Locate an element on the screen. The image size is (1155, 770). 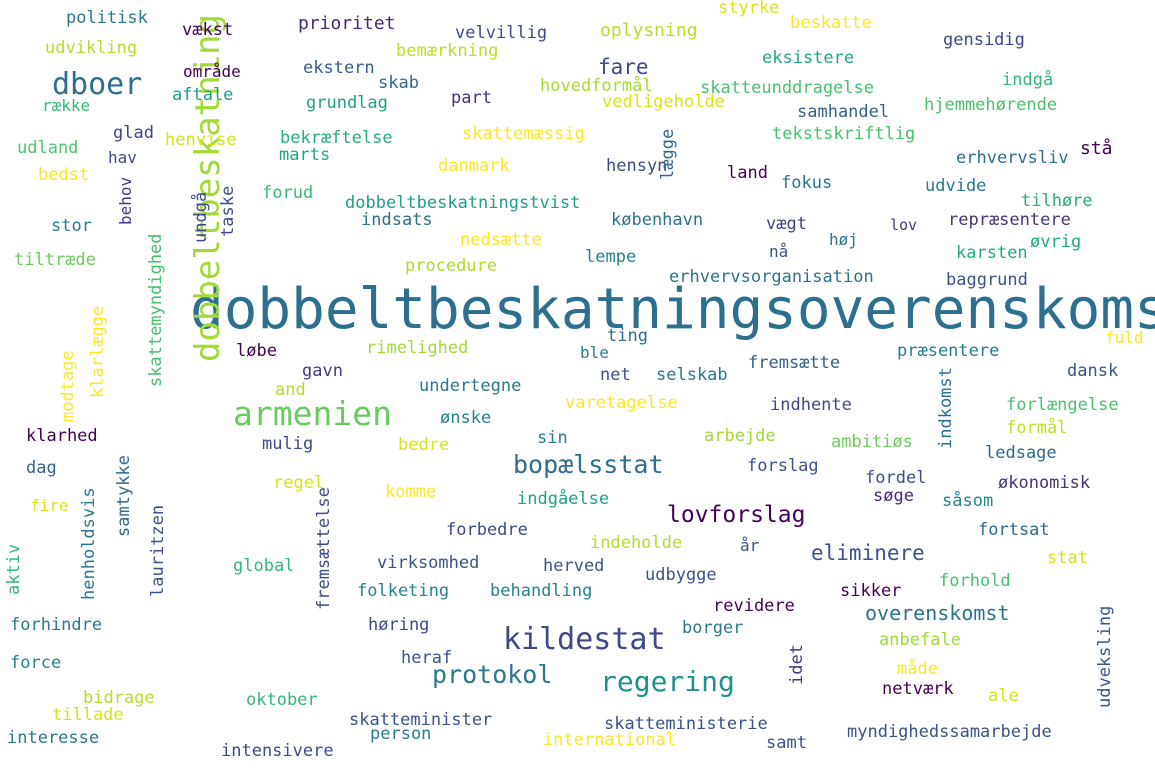
word-cloud-word: styrke is located at coordinates (749, 9).